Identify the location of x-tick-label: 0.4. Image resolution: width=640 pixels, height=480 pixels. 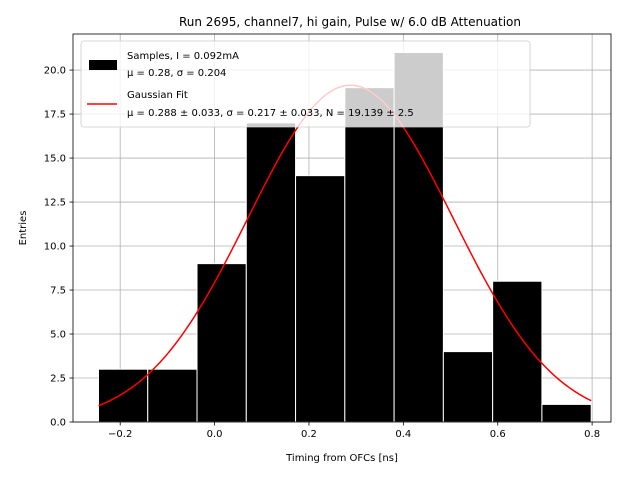
(403, 434).